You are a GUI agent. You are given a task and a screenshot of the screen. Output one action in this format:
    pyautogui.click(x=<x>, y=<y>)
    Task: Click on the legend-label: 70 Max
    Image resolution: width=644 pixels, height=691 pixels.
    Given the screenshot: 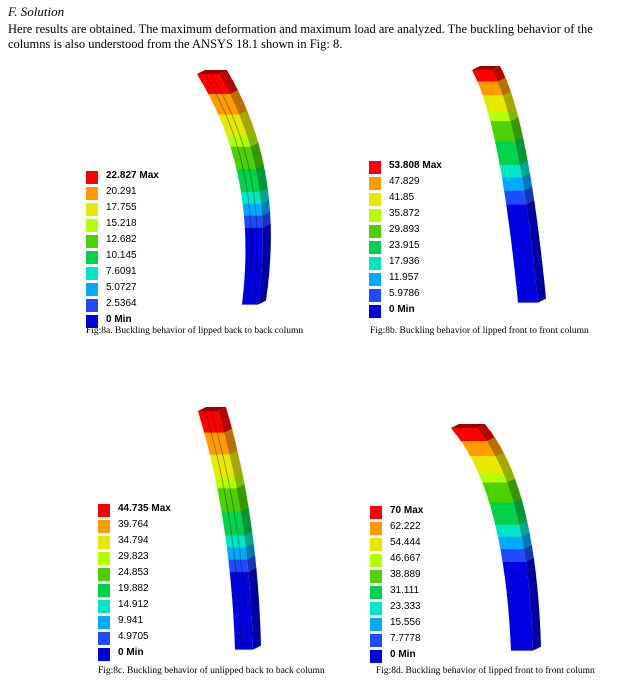 What is the action you would take?
    pyautogui.click(x=407, y=510)
    